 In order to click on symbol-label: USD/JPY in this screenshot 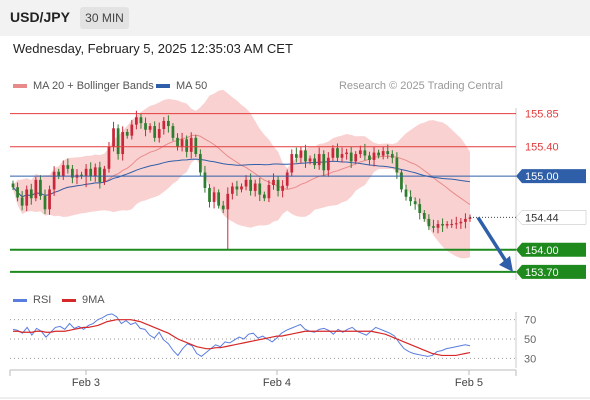, I will do `click(40, 17)`.